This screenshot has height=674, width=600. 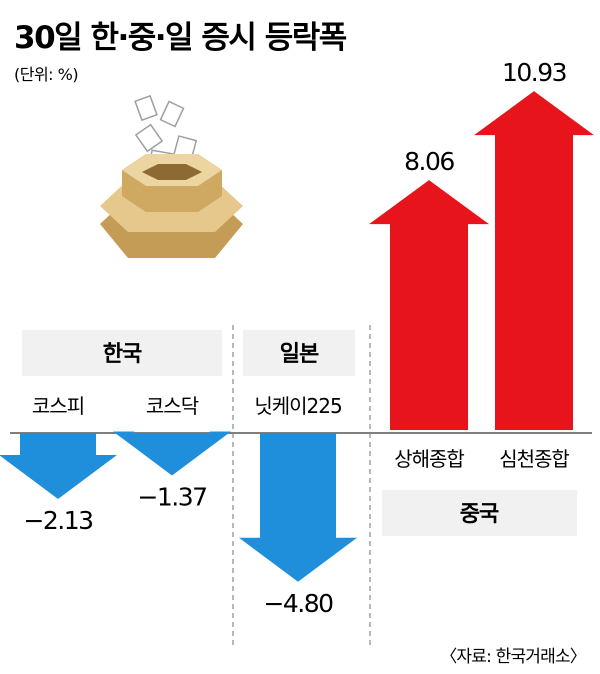 I want to click on bar-arrow-kospi, so click(x=58, y=466).